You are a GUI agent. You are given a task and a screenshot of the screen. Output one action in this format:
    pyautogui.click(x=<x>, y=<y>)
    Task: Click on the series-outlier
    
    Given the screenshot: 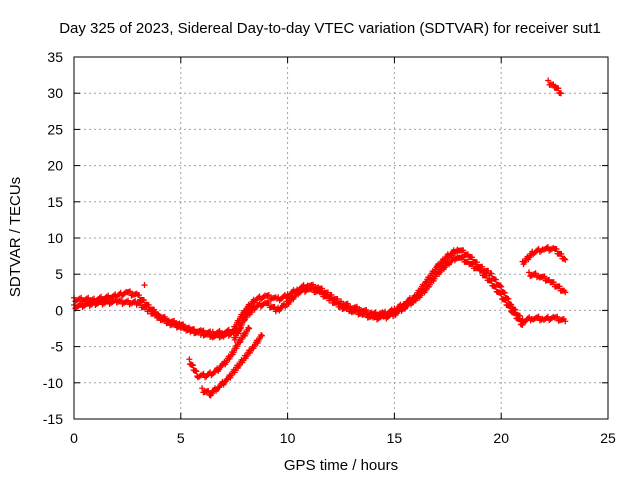 What is the action you would take?
    pyautogui.click(x=144, y=285)
    